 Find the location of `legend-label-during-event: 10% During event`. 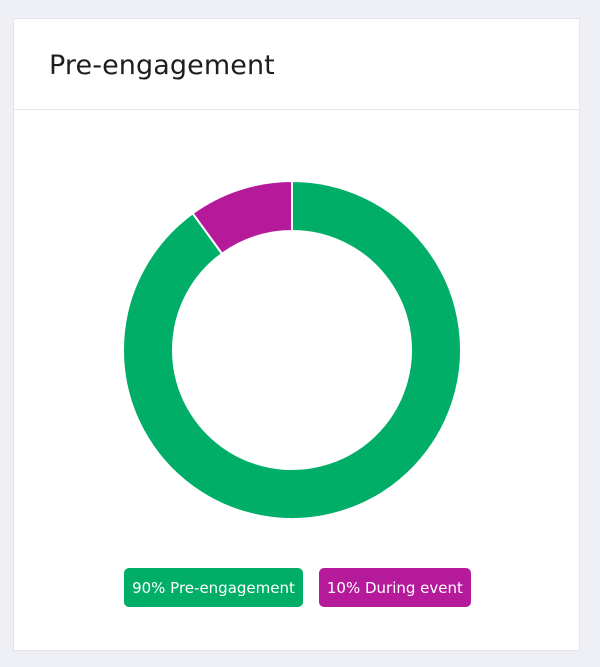

legend-label-during-event: 10% During event is located at coordinates (394, 587).